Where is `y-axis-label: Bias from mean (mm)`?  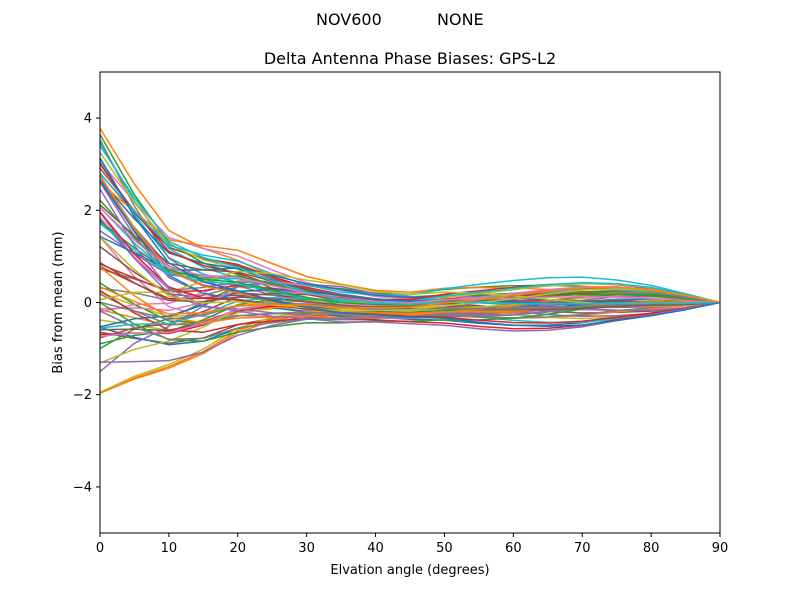
y-axis-label: Bias from mean (mm) is located at coordinates (58, 302).